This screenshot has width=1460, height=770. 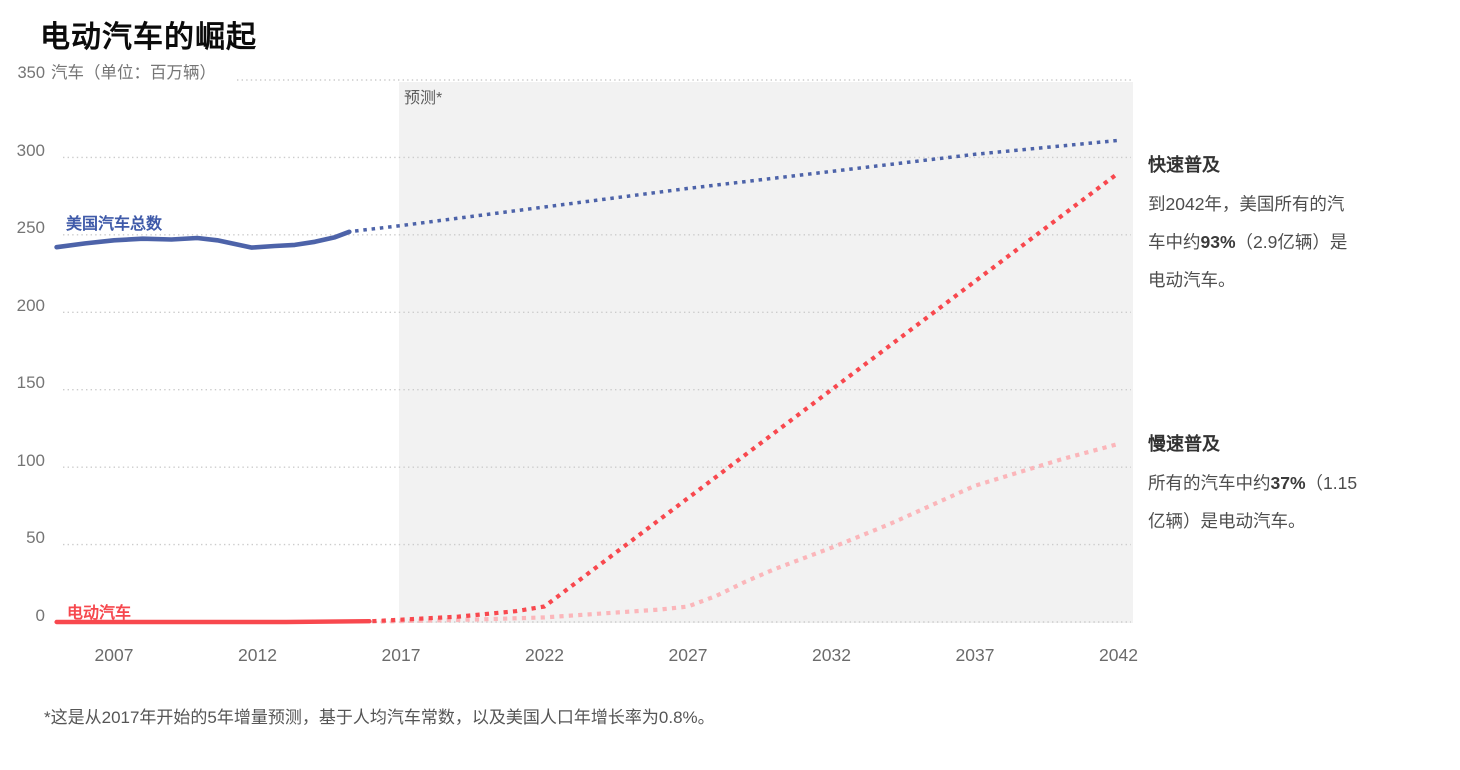 I want to click on x-tick-label-2012: 2012, so click(x=257, y=655).